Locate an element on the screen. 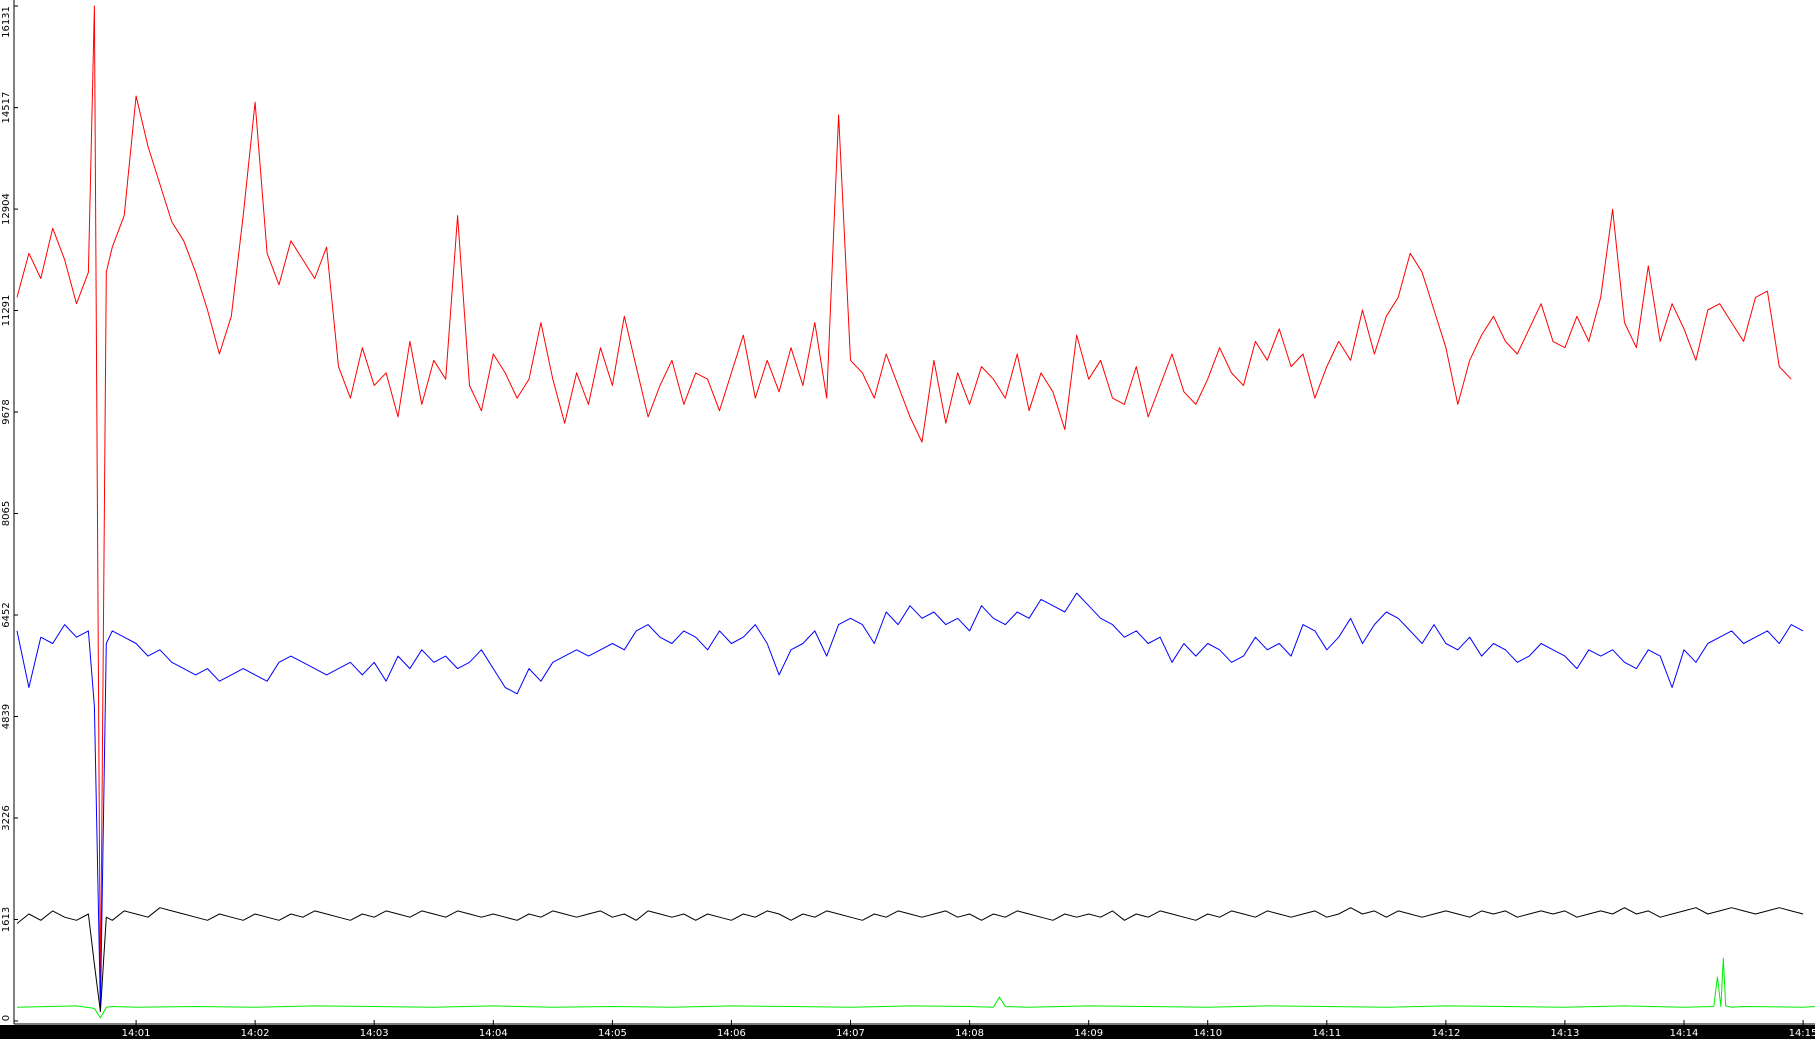  y-tick-label: 16131 is located at coordinates (6, 22).